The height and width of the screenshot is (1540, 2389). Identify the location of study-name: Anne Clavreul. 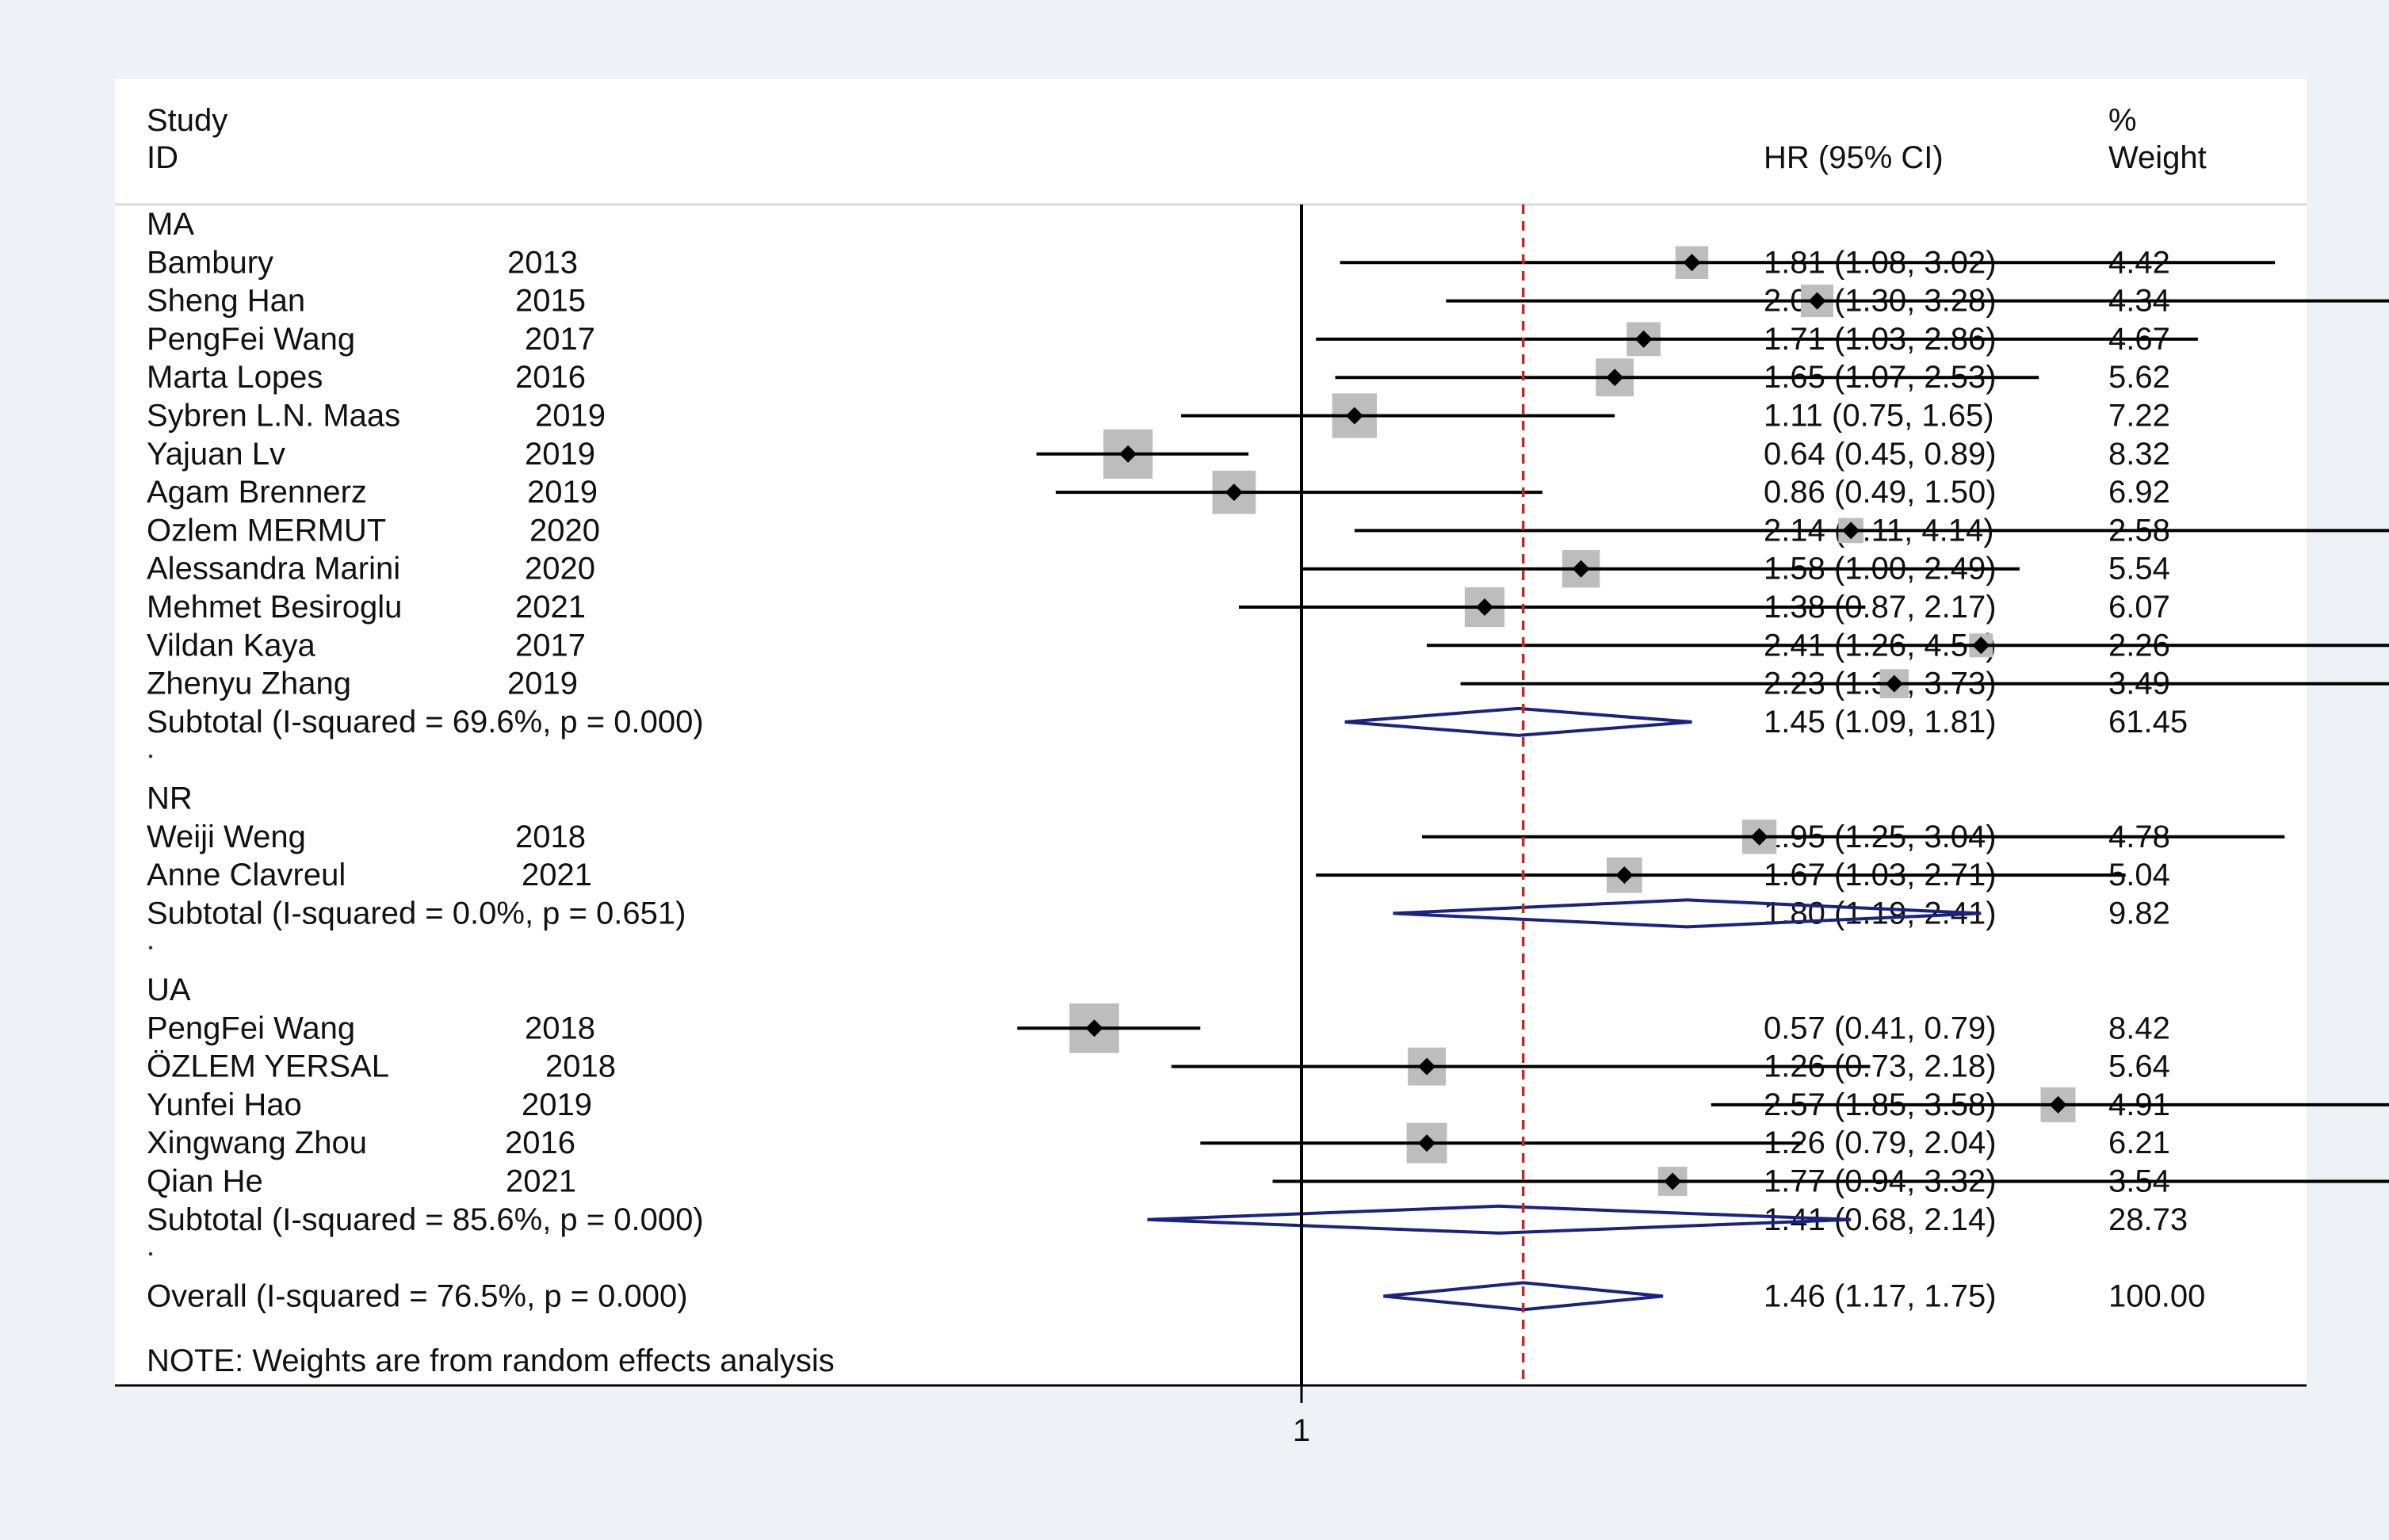
(246, 875).